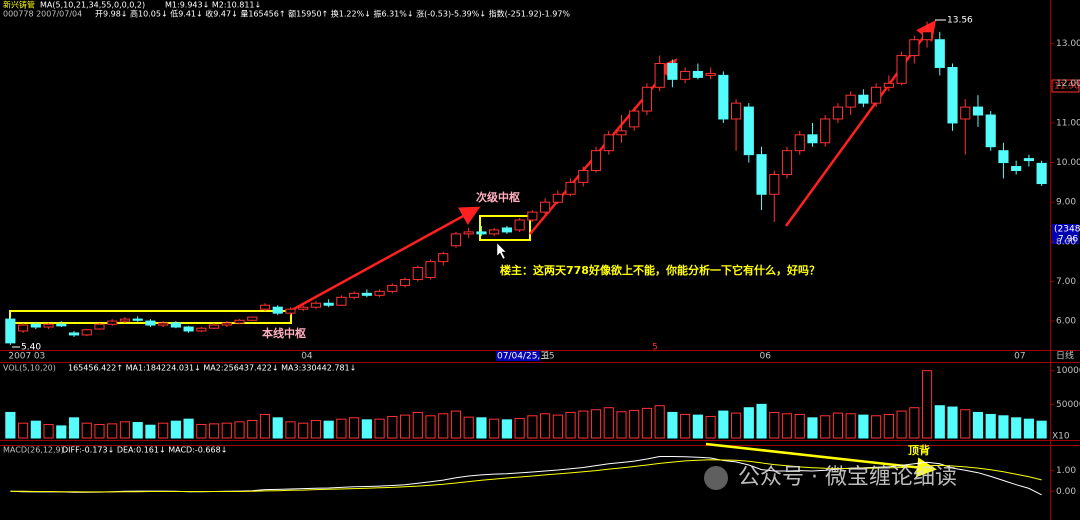 The height and width of the screenshot is (520, 1080). What do you see at coordinates (821, 460) in the screenshot?
I see `divergence-arrow` at bounding box center [821, 460].